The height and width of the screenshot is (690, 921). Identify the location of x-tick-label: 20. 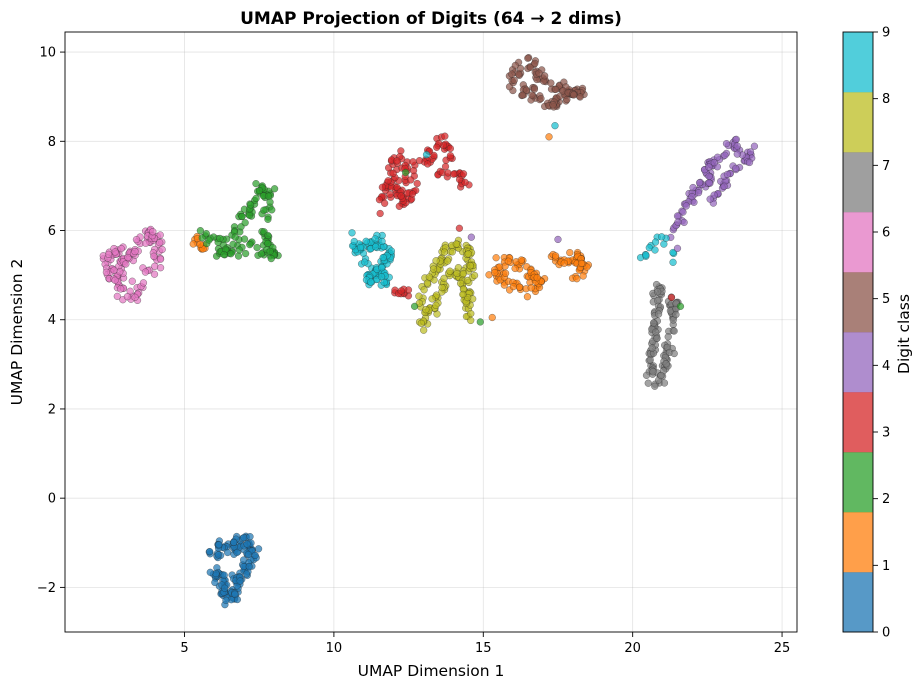
(632, 648).